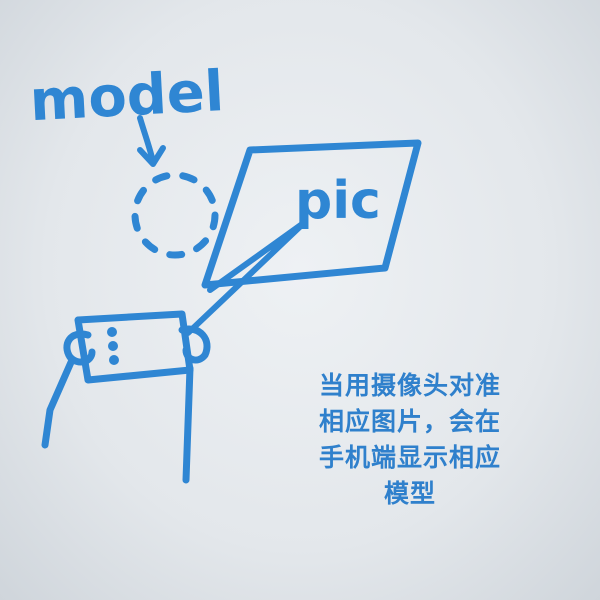 Image resolution: width=600 pixels, height=600 pixels. What do you see at coordinates (246, 277) in the screenshot?
I see `camera-sightline` at bounding box center [246, 277].